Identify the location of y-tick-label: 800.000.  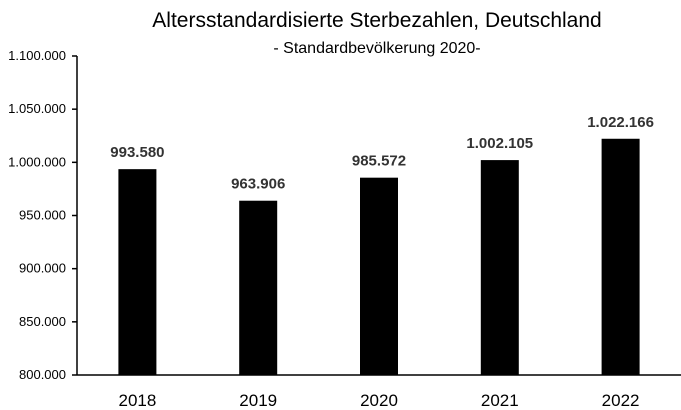
(42, 374).